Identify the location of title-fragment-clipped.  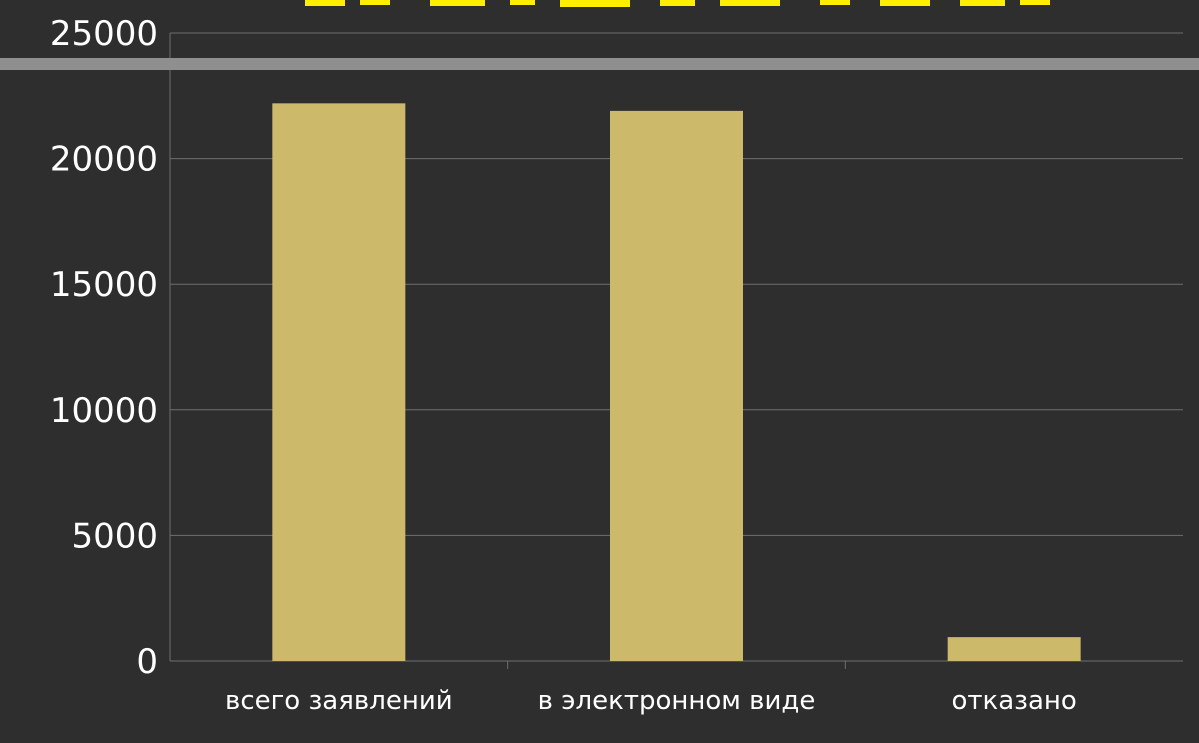
(677, 3).